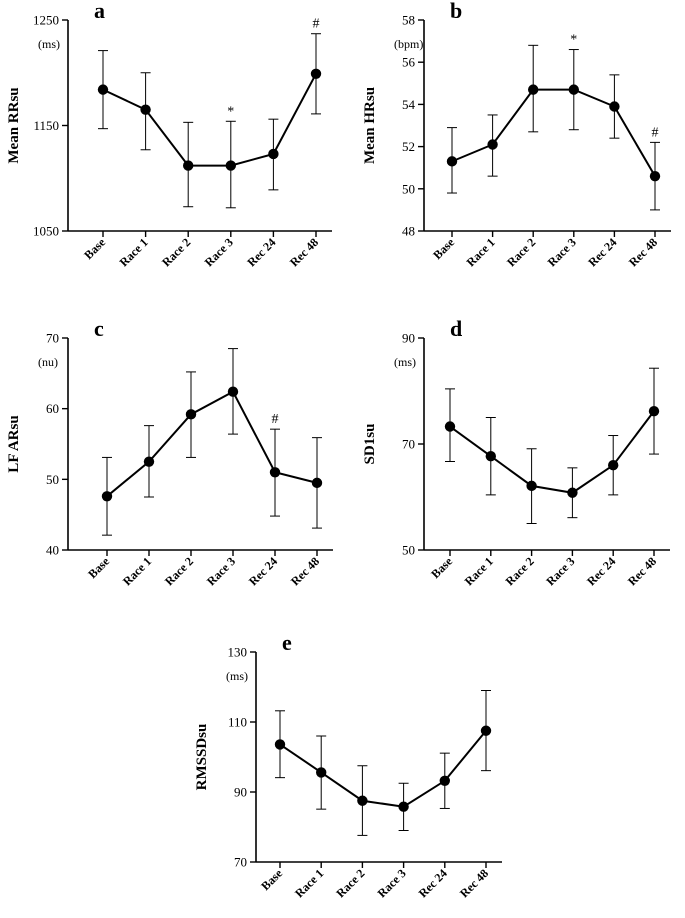  What do you see at coordinates (456, 328) in the screenshot?
I see `panel-letter: d` at bounding box center [456, 328].